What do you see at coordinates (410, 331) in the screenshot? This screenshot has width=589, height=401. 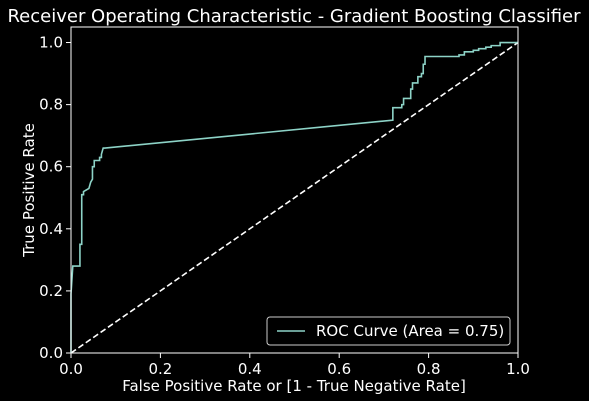 I see `legend-label: ROC Curve (Area = 0.75)` at bounding box center [410, 331].